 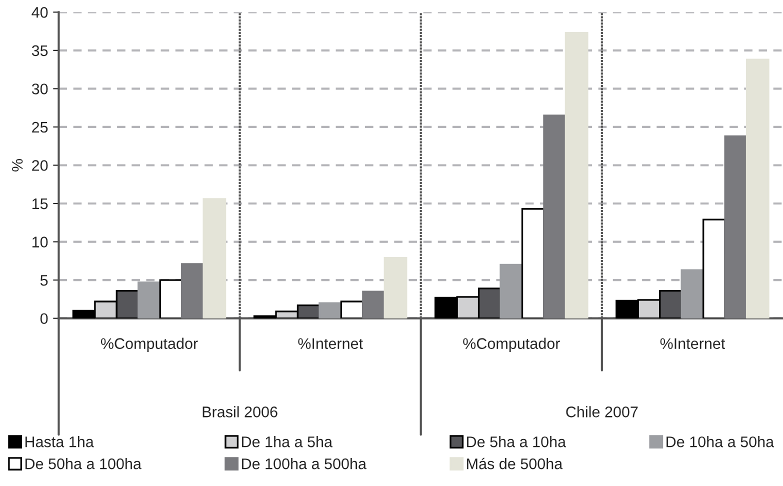 I want to click on y-tick-label: 0, so click(x=44, y=318).